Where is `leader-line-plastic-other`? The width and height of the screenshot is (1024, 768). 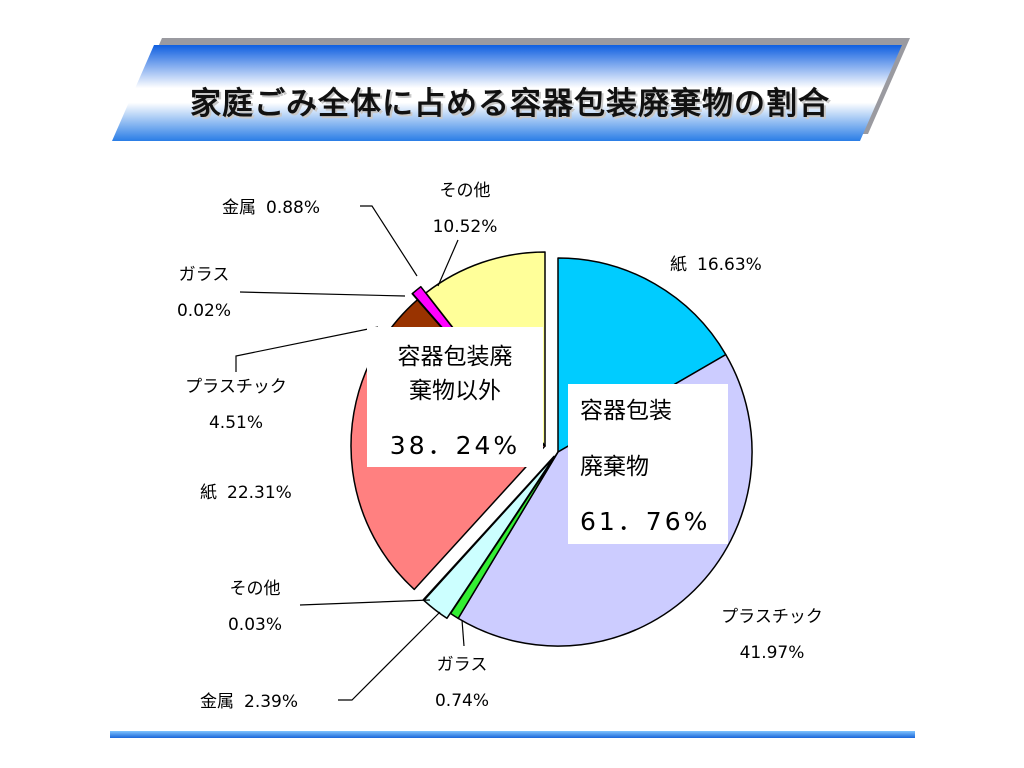 leader-line-plastic-other is located at coordinates (307, 349).